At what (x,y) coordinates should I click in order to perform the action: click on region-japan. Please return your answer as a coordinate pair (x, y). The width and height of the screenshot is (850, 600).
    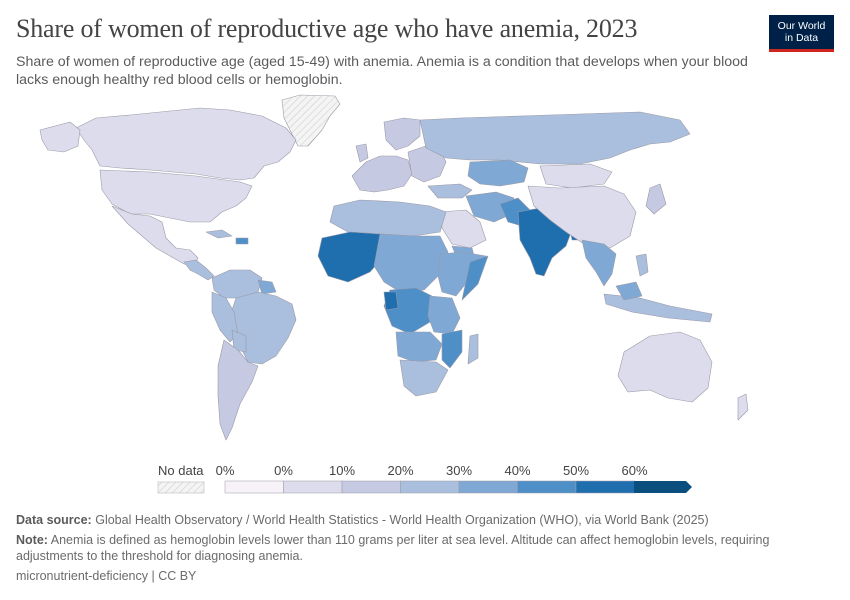
    Looking at the image, I should click on (656, 199).